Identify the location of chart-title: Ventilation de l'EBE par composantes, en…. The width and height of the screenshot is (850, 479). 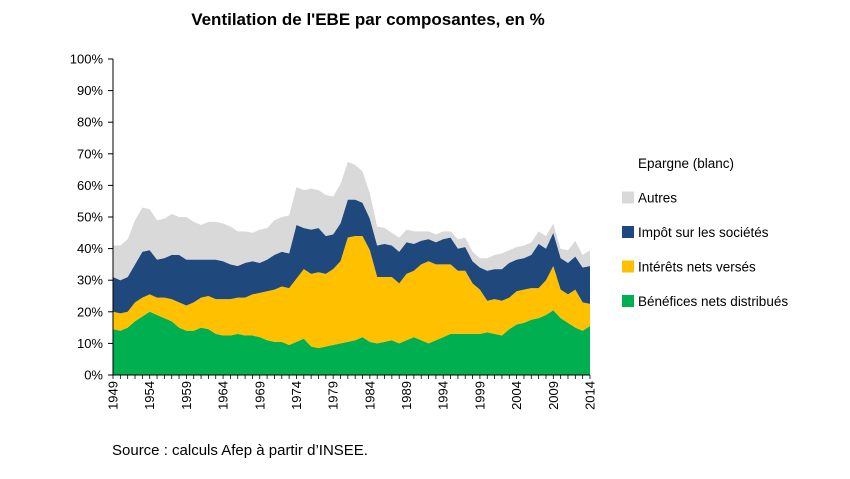
(368, 19).